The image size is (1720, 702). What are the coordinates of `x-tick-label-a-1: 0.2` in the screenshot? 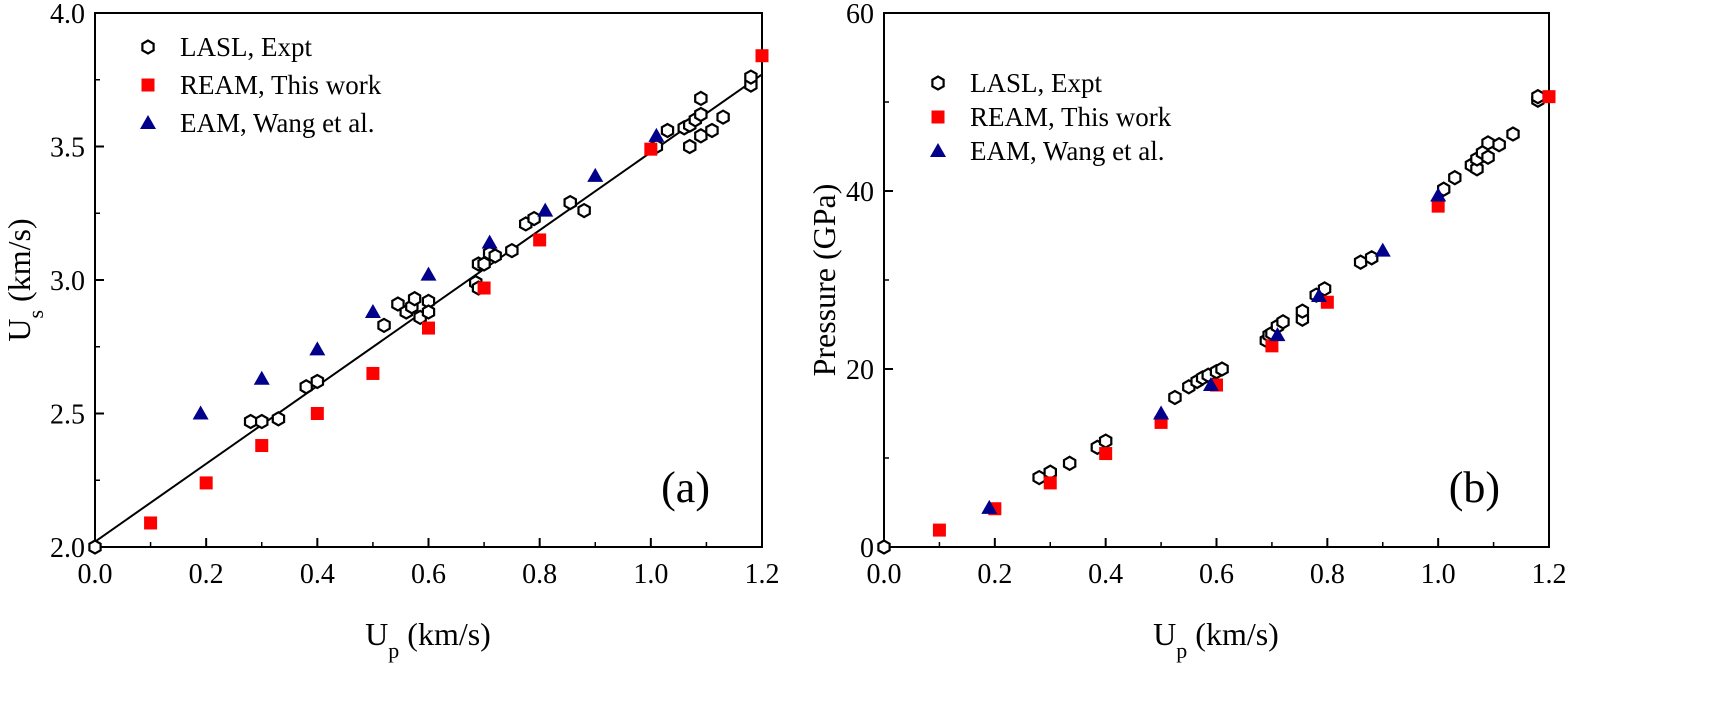 It's located at (206, 574).